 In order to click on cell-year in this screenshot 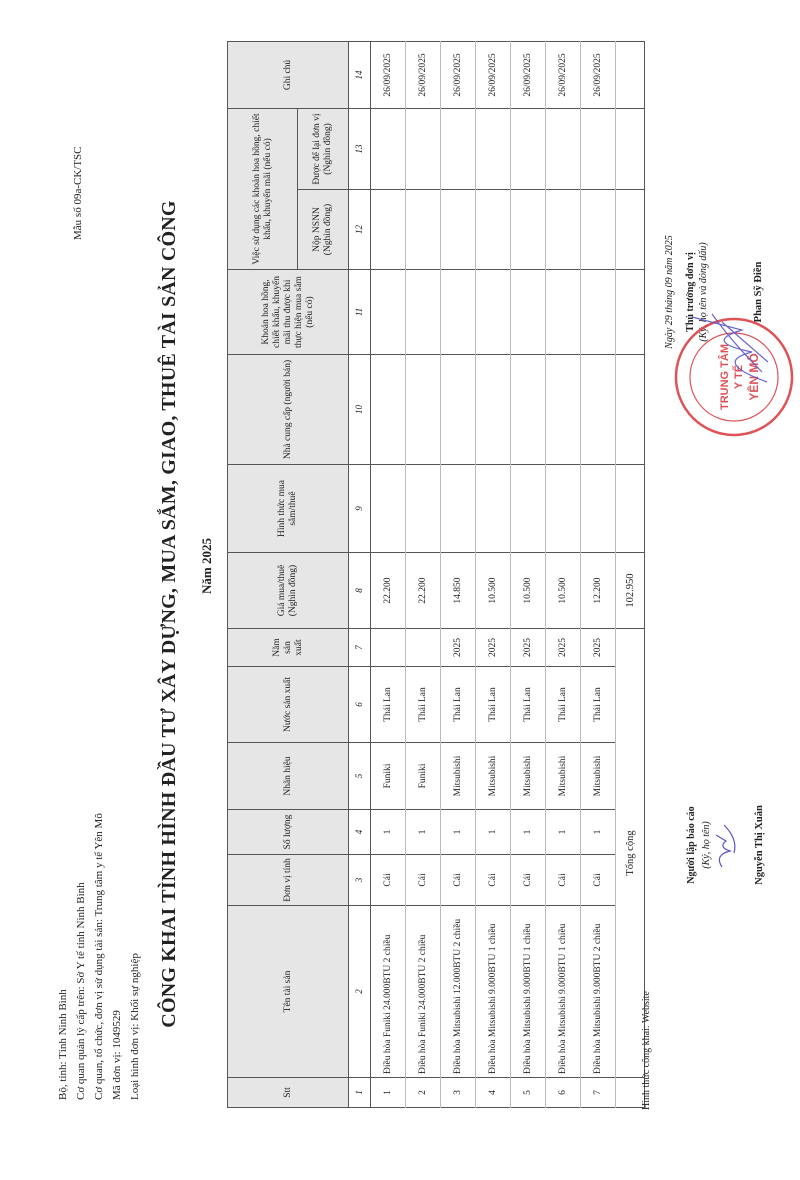, I will do `click(388, 647)`.